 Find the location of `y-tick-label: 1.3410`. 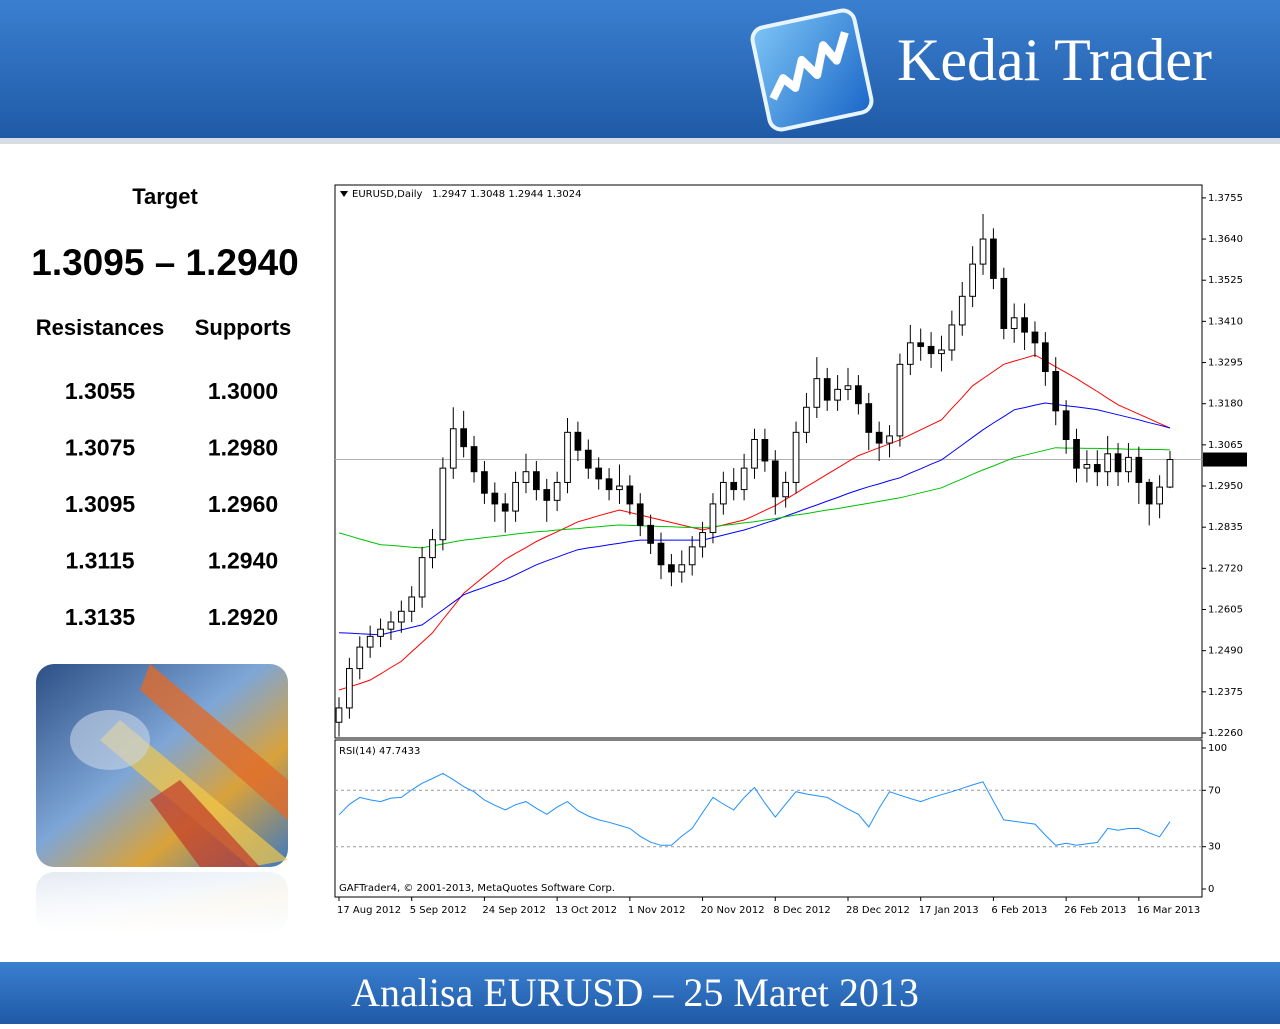

y-tick-label: 1.3410 is located at coordinates (1225, 321).